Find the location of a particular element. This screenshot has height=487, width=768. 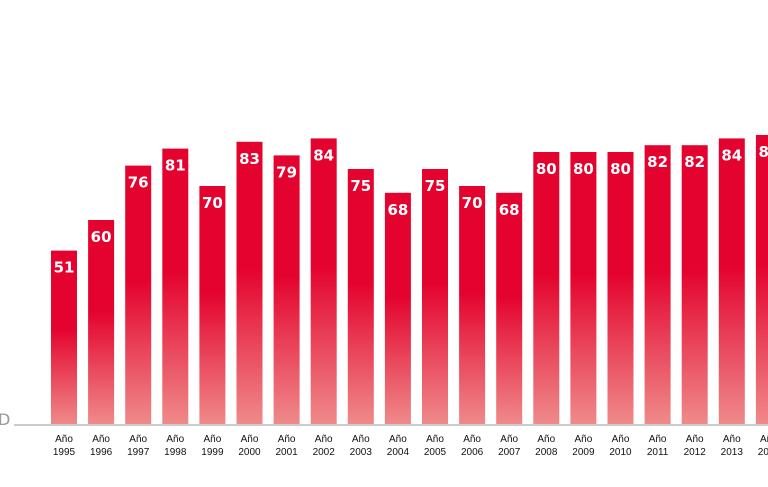

x-tick-label-year: 2002 is located at coordinates (324, 452).